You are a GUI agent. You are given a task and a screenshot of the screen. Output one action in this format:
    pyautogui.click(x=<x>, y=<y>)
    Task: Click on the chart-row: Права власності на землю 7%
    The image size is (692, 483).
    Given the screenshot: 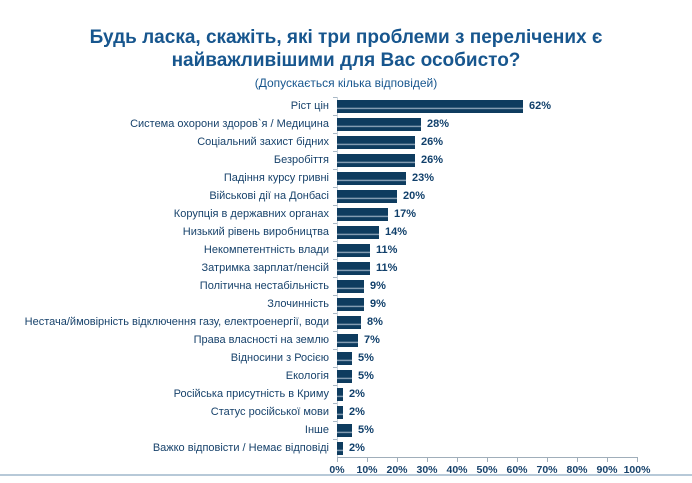 What is the action you would take?
    pyautogui.click(x=346, y=340)
    